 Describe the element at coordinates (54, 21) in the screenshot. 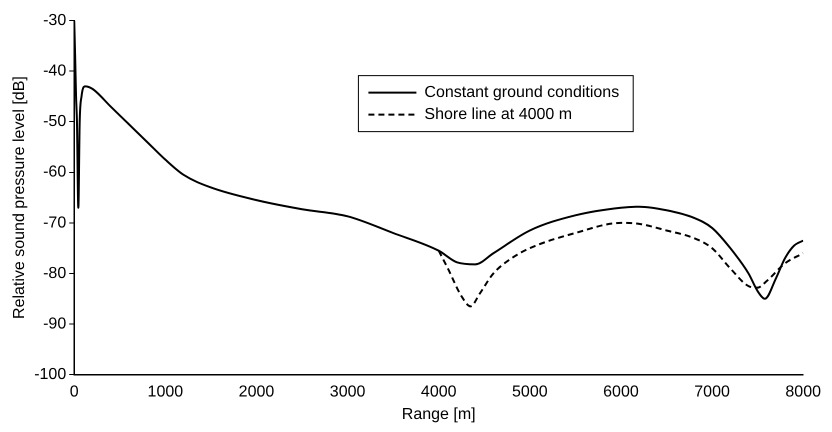

I see `y-tick-label: -30` at that location.